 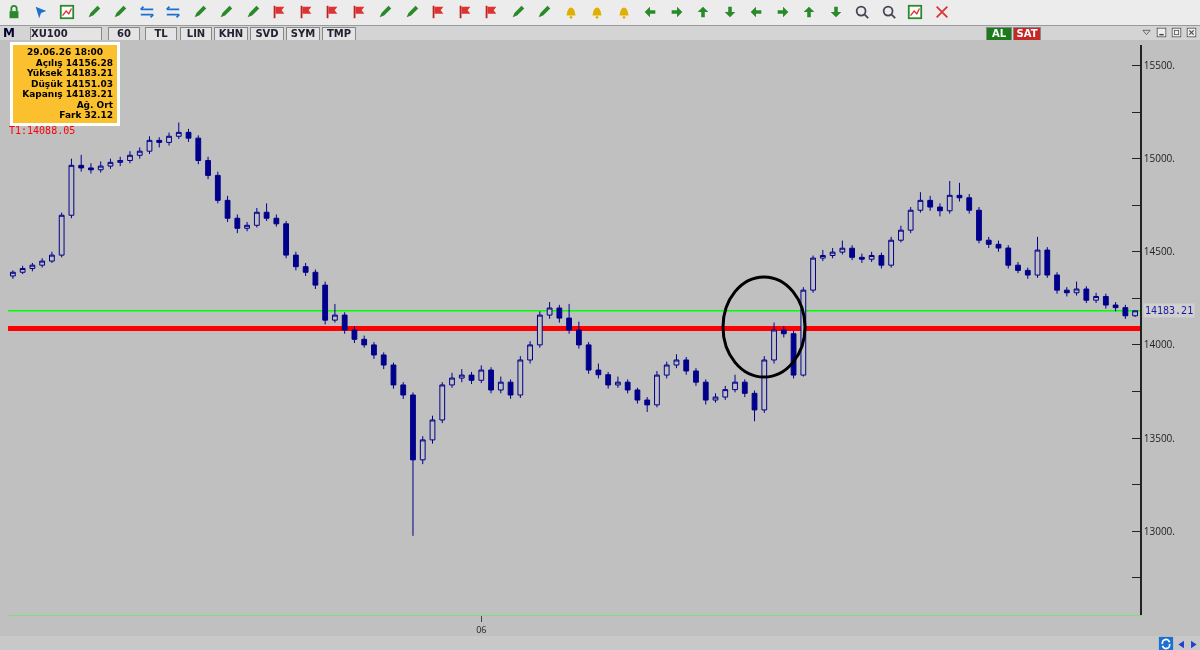 I want to click on text: TL, so click(x=161, y=34).